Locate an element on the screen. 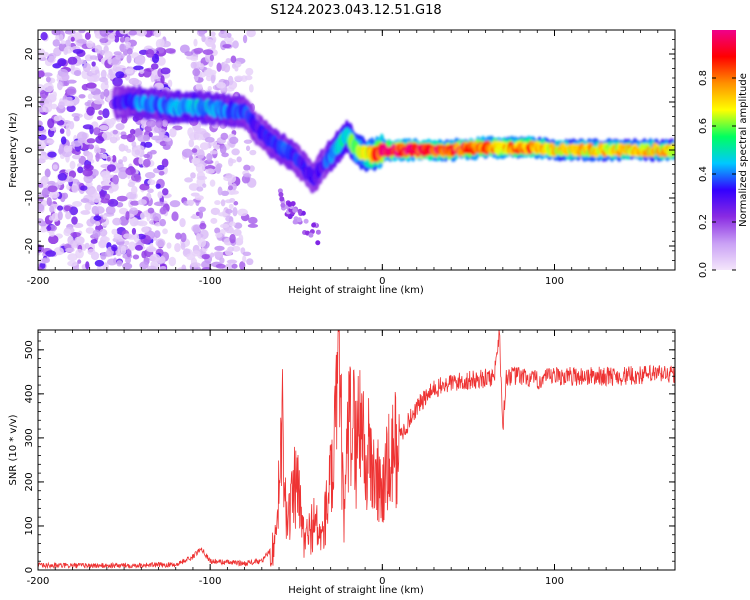 The width and height of the screenshot is (750, 600). x-tick-label: 100 is located at coordinates (554, 281).